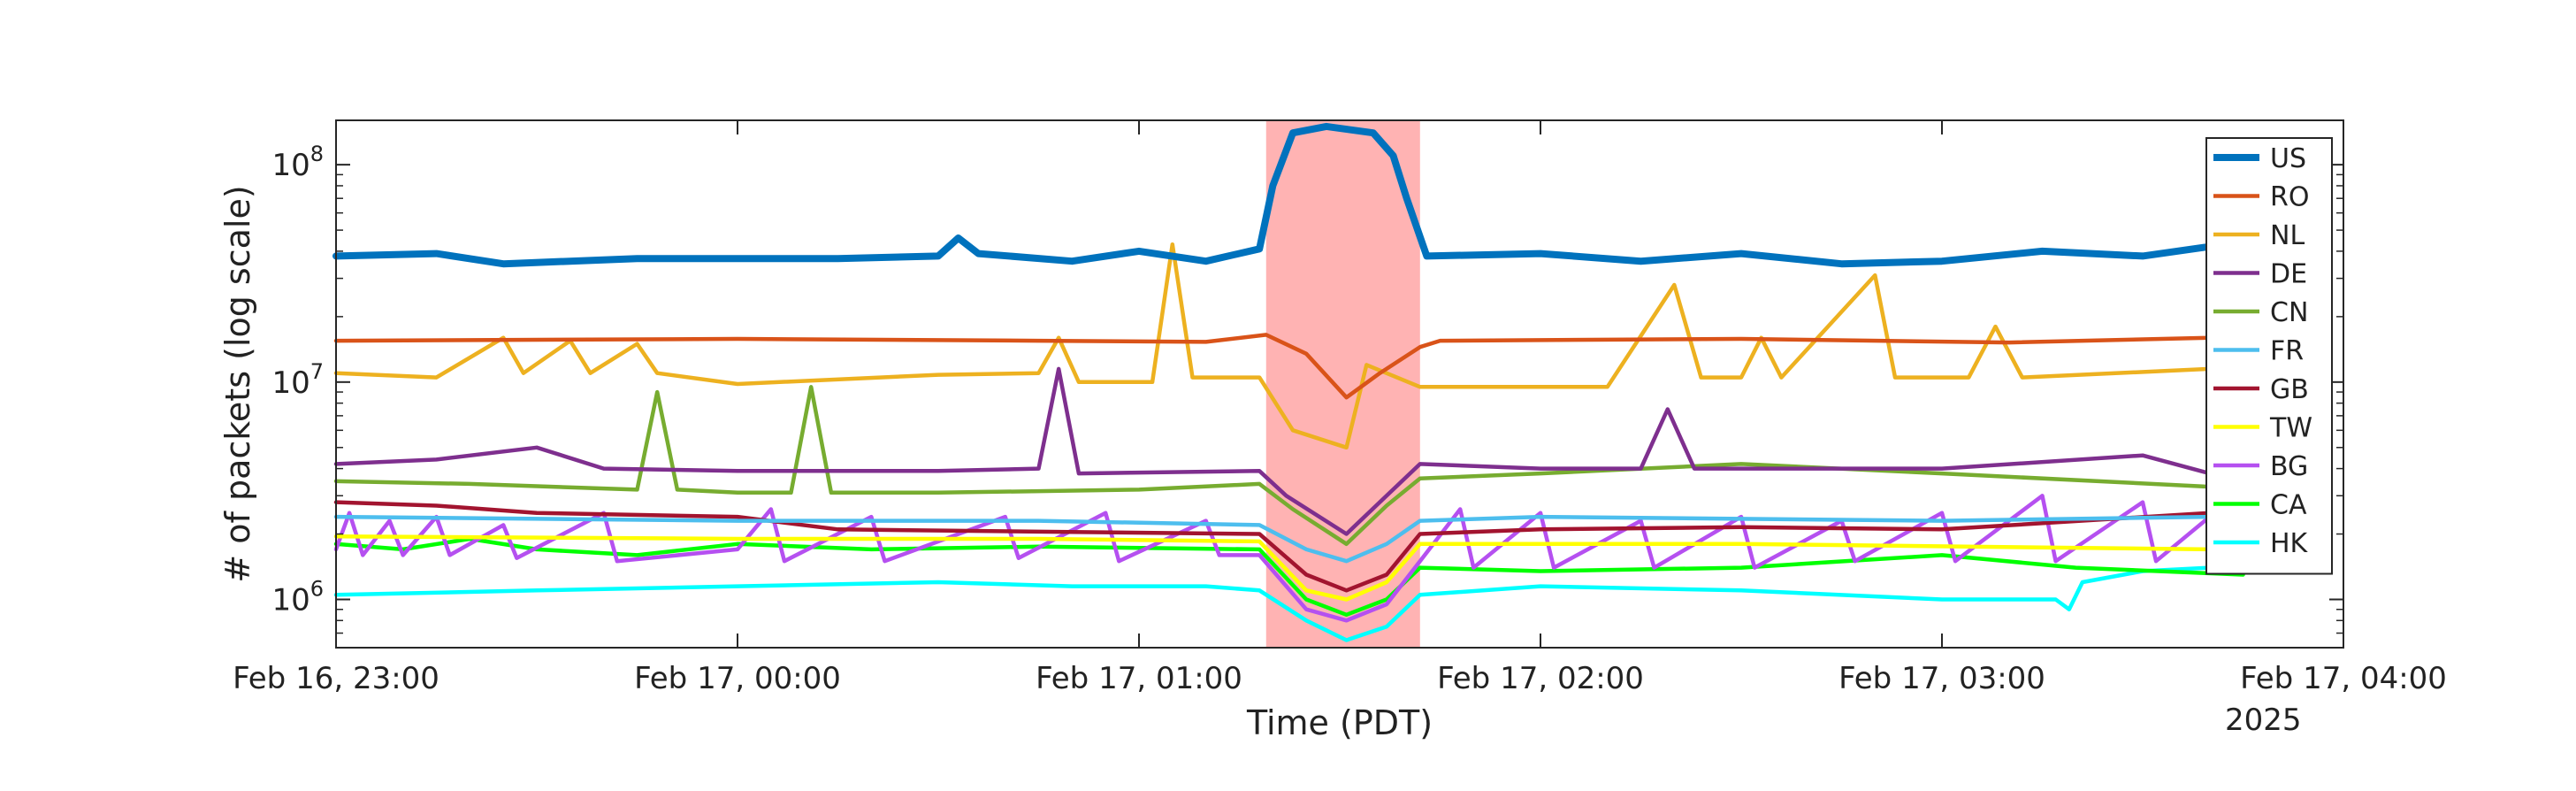 The image size is (2576, 791). What do you see at coordinates (2289, 544) in the screenshot?
I see `legend-label-hk: HK` at bounding box center [2289, 544].